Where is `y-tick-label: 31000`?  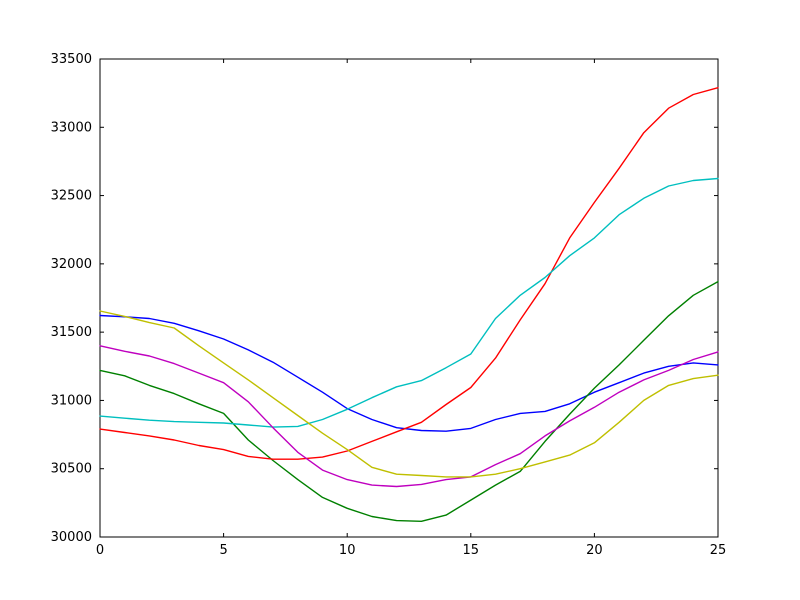 y-tick-label: 31000 is located at coordinates (71, 400).